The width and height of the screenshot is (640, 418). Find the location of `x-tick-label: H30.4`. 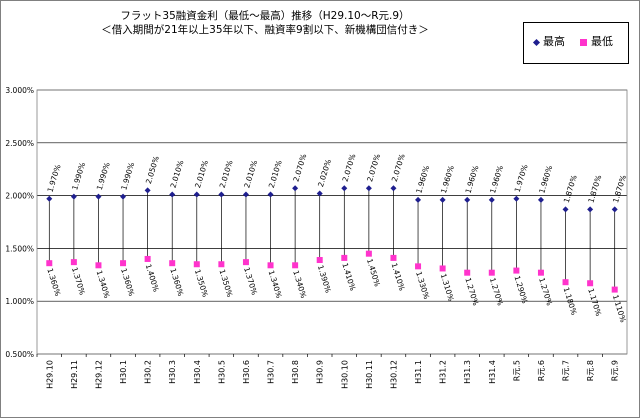

x-tick-label: H30.4 is located at coordinates (197, 372).